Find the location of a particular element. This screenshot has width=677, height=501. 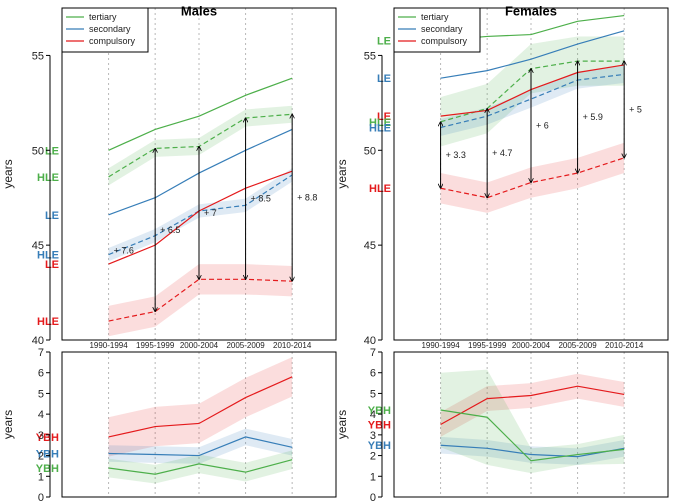

series-le-secondary is located at coordinates (532, 54).